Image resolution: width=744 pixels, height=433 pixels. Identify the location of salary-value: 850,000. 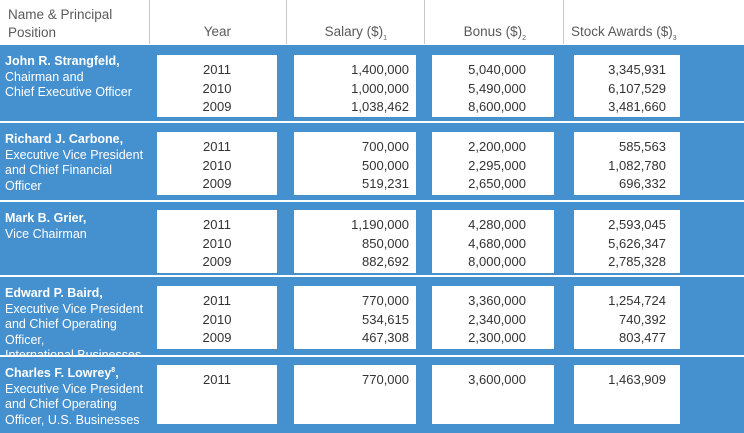
(385, 243).